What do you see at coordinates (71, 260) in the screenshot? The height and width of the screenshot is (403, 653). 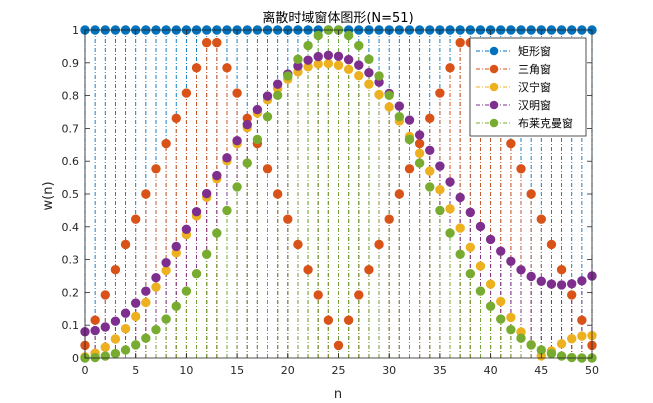 I see `y-tick-label-3: 0.3` at bounding box center [71, 260].